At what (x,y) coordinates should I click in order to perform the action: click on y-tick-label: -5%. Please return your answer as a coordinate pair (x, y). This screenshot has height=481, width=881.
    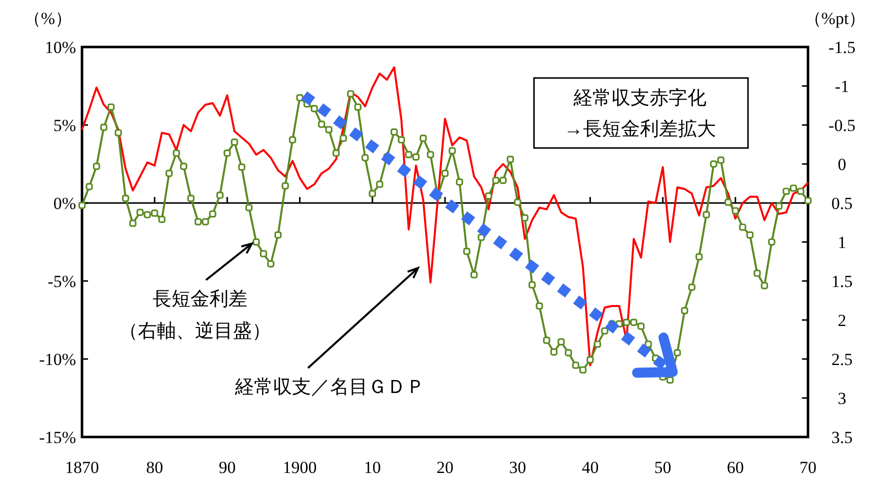
    Looking at the image, I should click on (62, 281).